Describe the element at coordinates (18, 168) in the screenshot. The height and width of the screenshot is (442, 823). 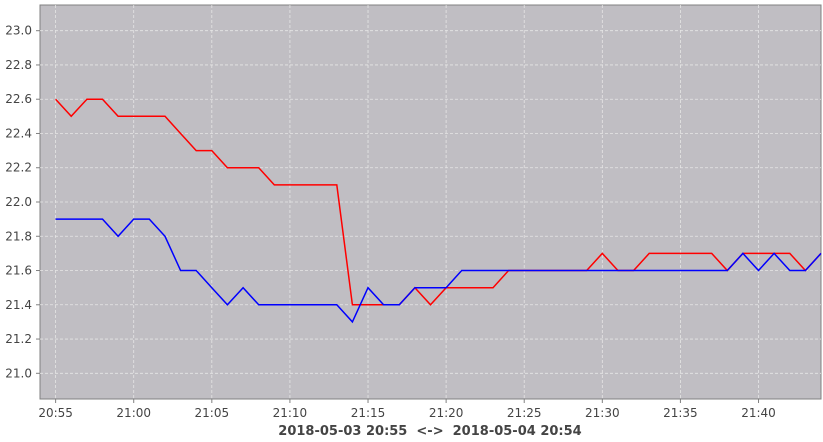
I see `y-tick-label: 22.2` at that location.